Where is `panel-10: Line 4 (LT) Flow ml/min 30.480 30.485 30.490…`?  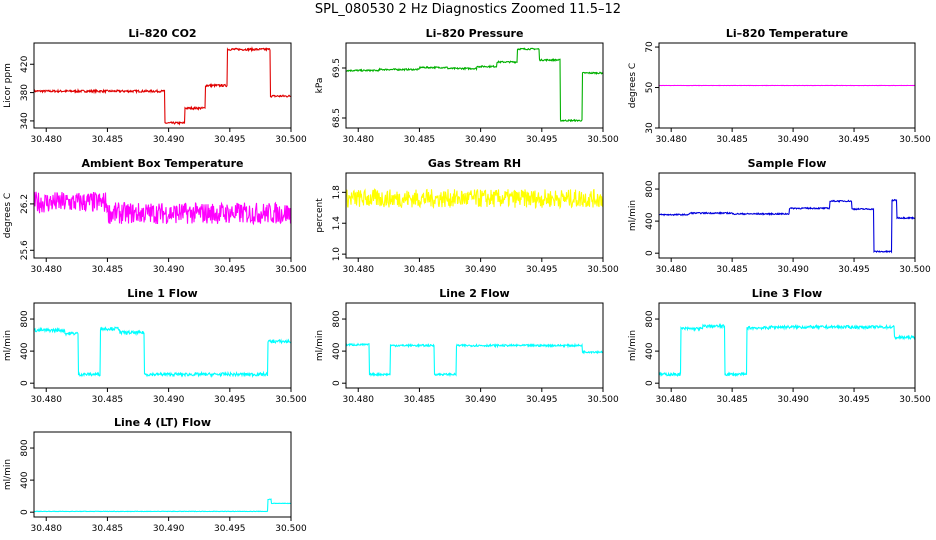 panel-10: Line 4 (LT) Flow ml/min 30.480 30.485 30.490… is located at coordinates (155, 475).